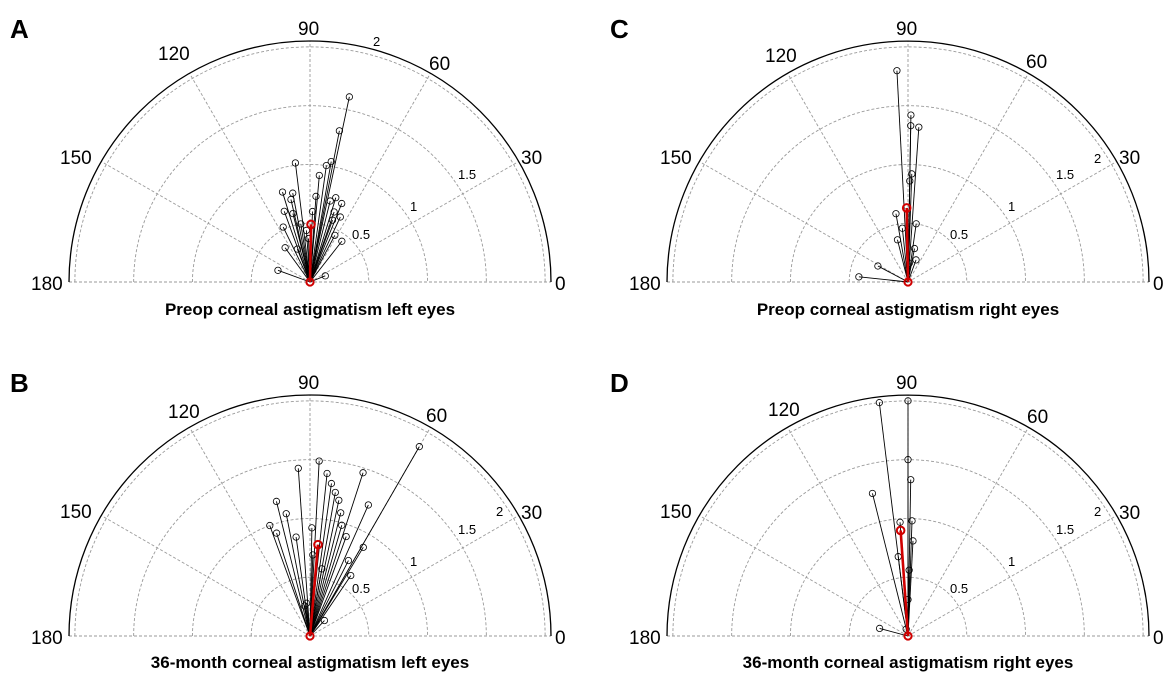 The height and width of the screenshot is (673, 1167). Describe the element at coordinates (310, 636) in the screenshot. I see `panel-b-origin-marker` at that location.